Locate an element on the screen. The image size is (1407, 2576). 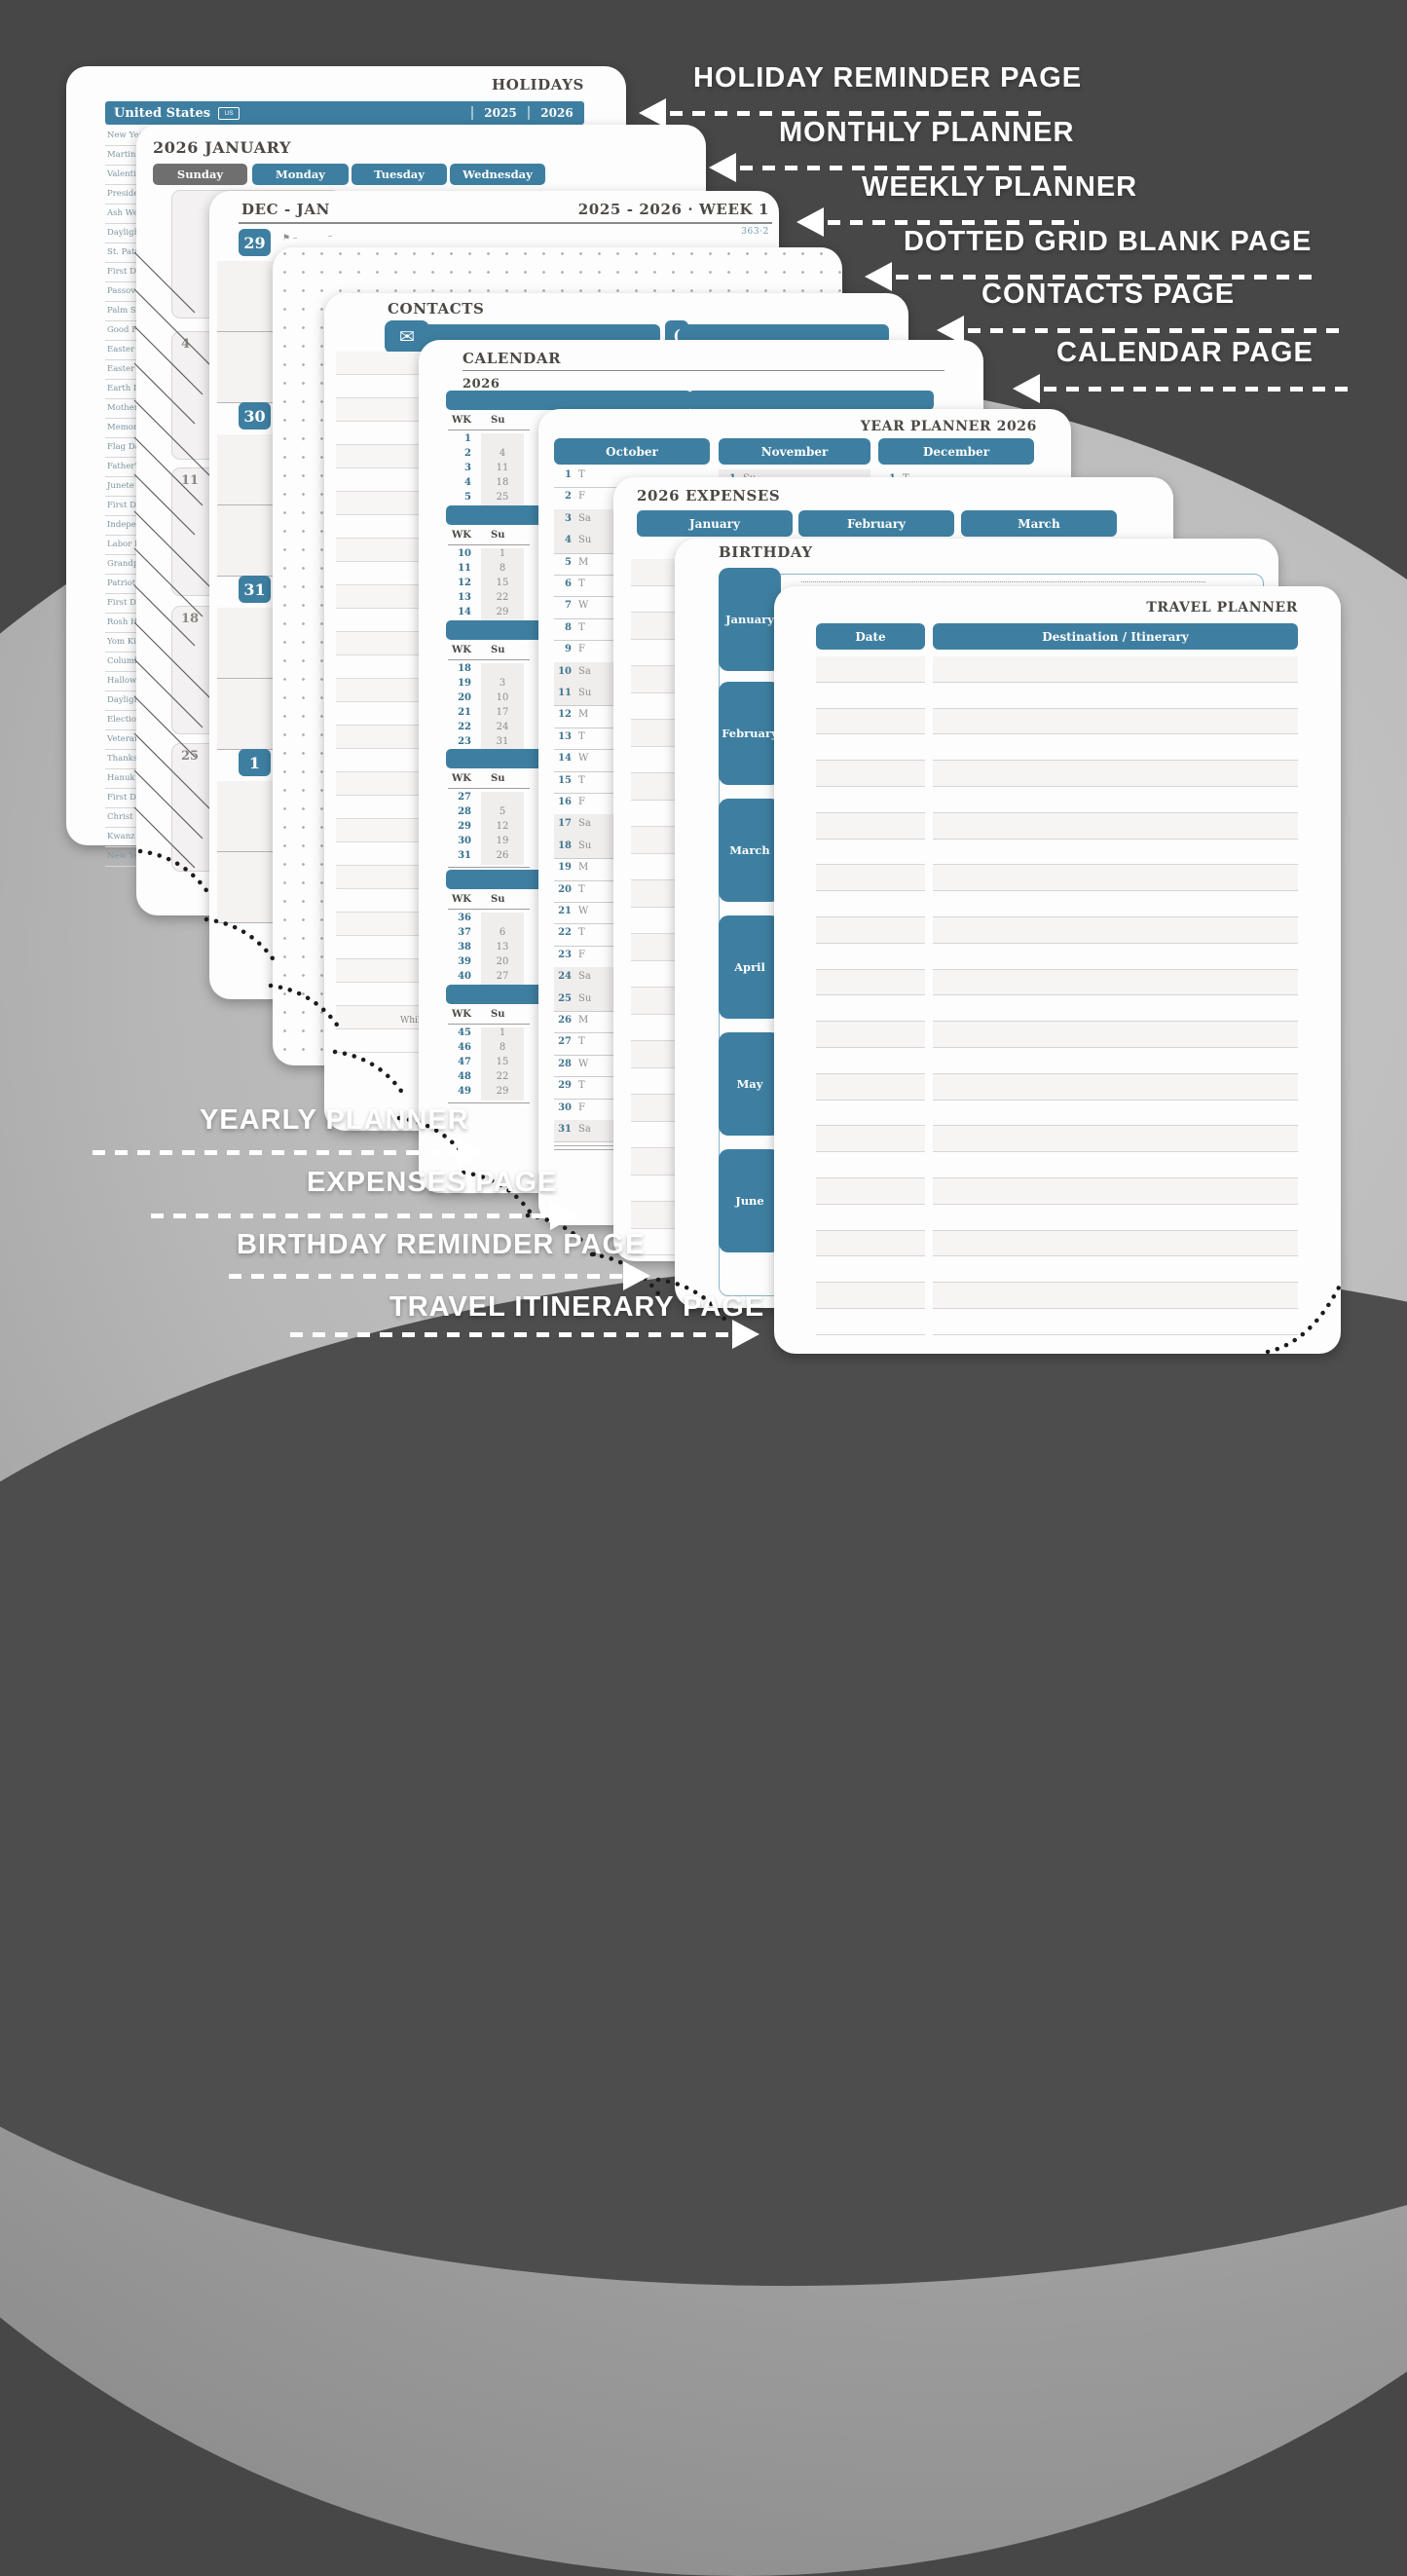
holiday-name: Ash We is located at coordinates (122, 213).